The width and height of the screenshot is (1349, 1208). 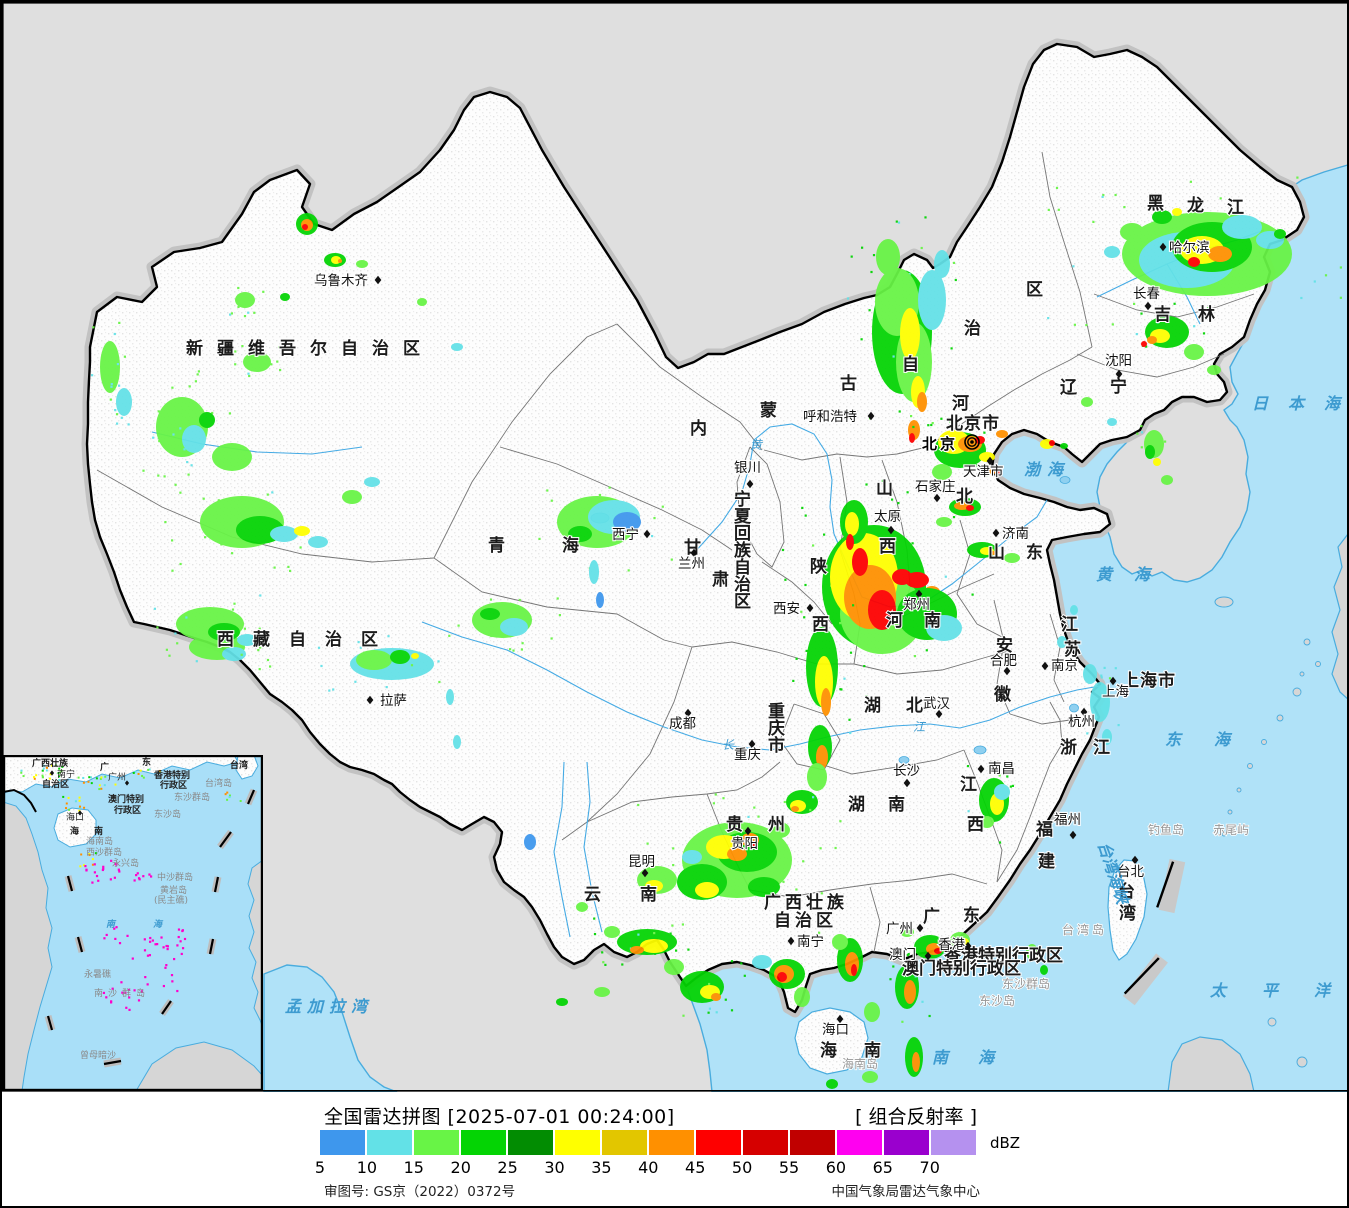 What do you see at coordinates (1034, 290) in the screenshot?
I see `province-label: 区` at bounding box center [1034, 290].